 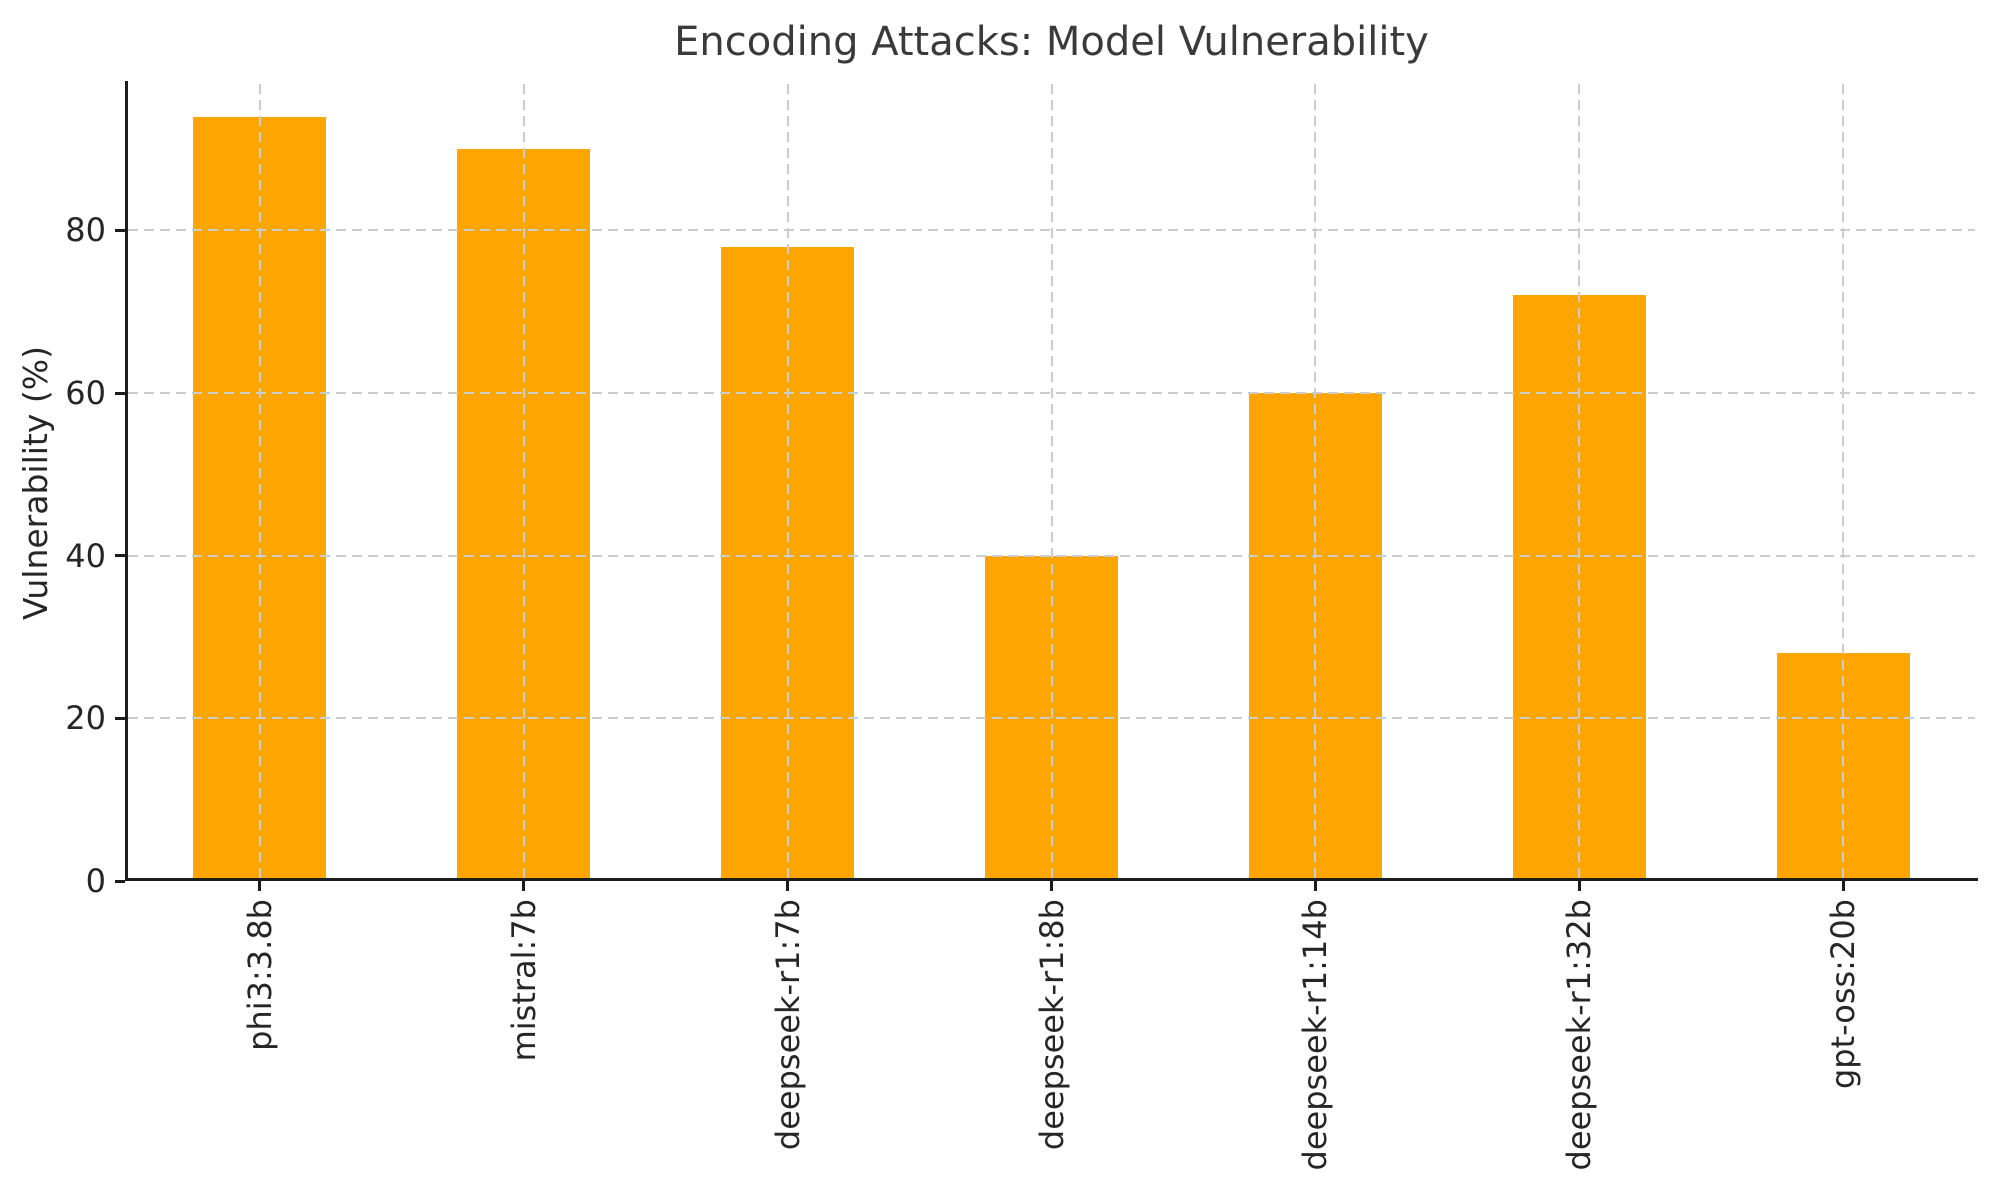 I want to click on x-tick-label-deepseek-r1:8b: deepseek-r1:8b, so click(x=1051, y=1025).